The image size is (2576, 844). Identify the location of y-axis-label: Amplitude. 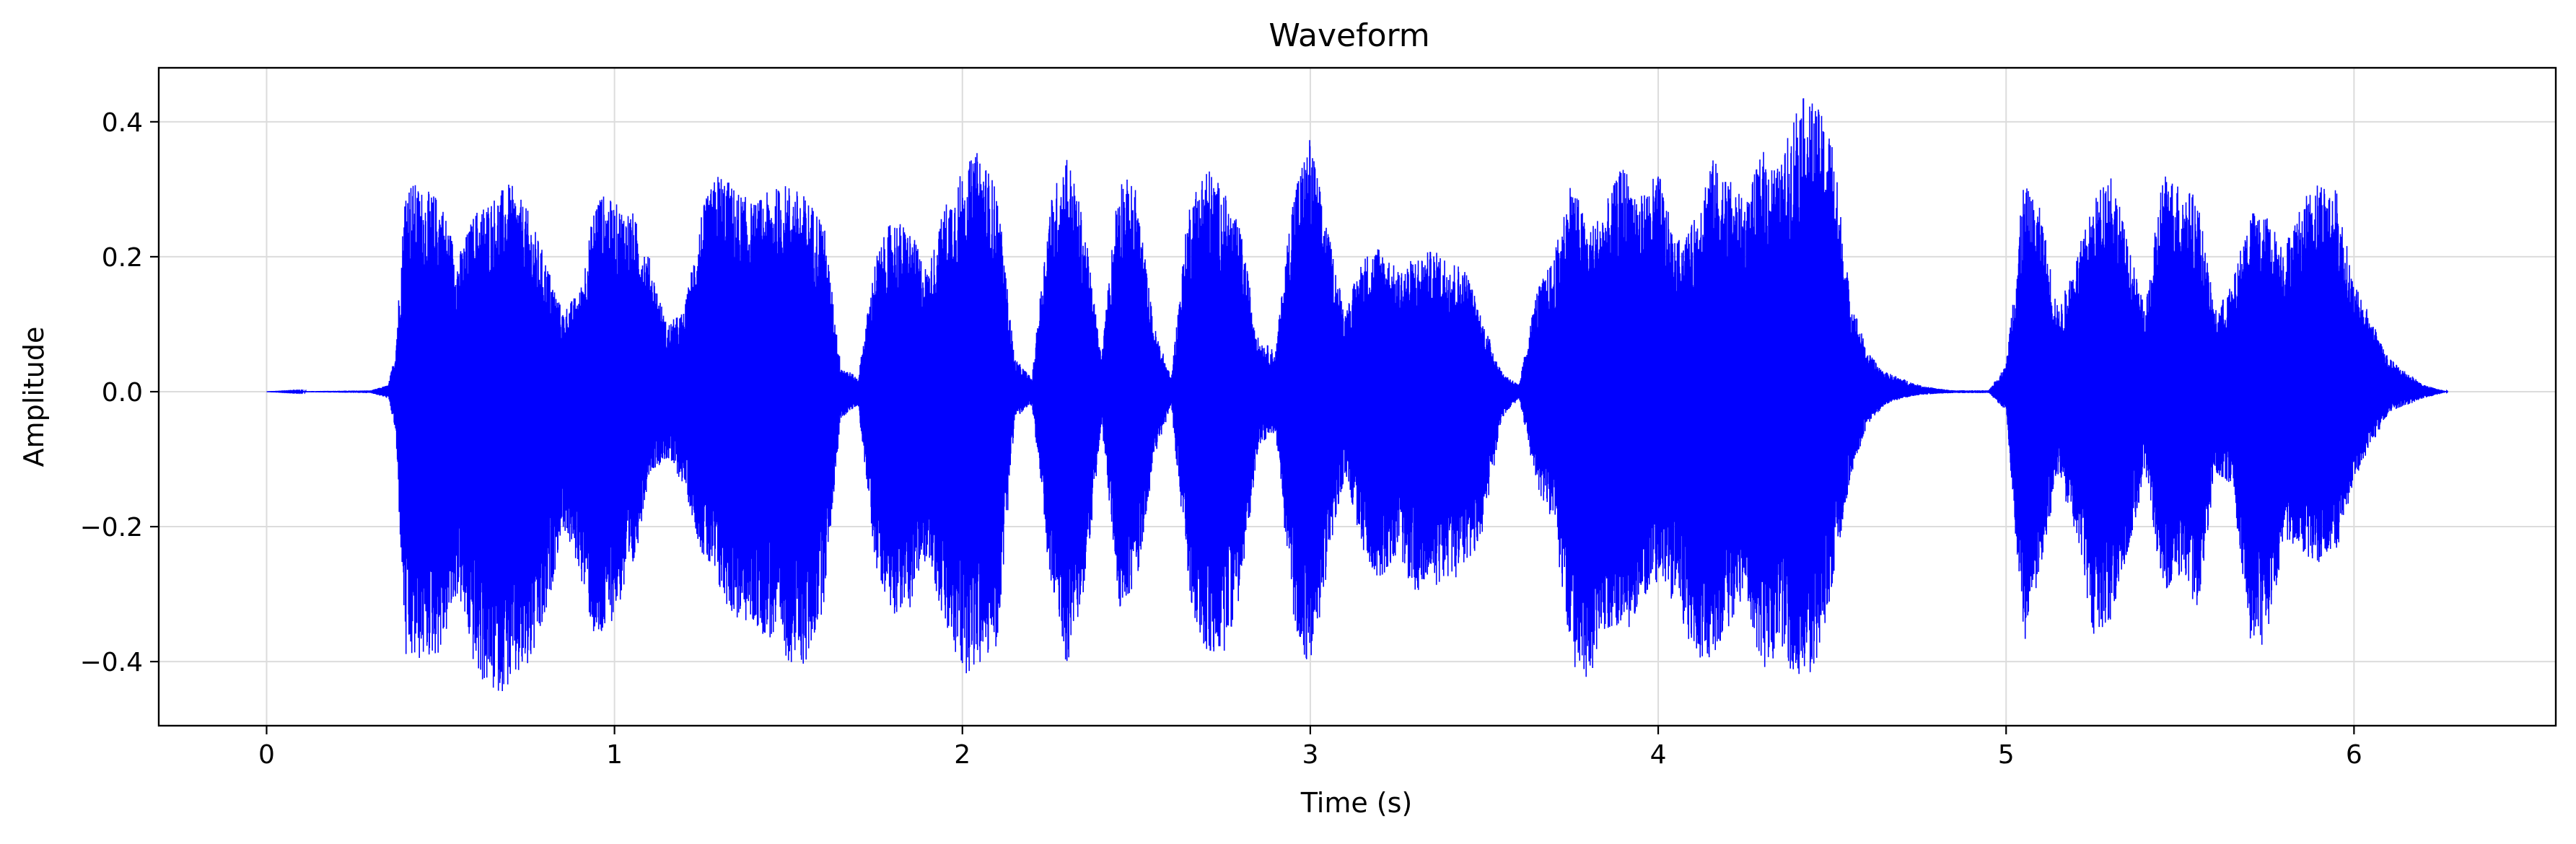
(34, 397).